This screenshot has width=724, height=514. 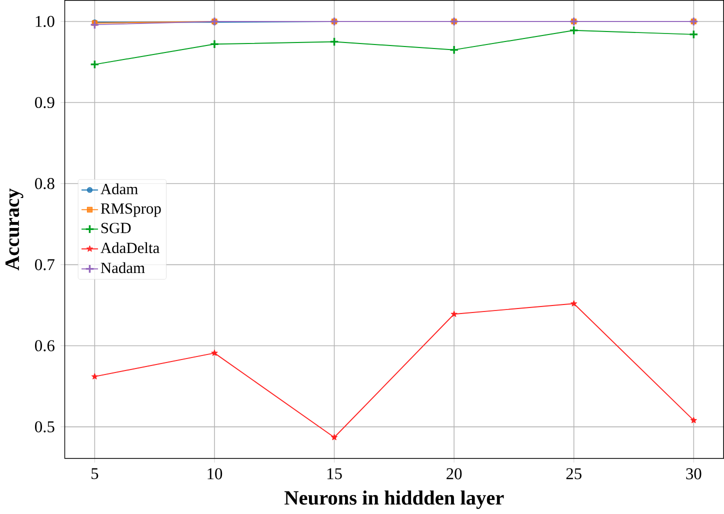 What do you see at coordinates (335, 474) in the screenshot?
I see `x-tick-label: 15` at bounding box center [335, 474].